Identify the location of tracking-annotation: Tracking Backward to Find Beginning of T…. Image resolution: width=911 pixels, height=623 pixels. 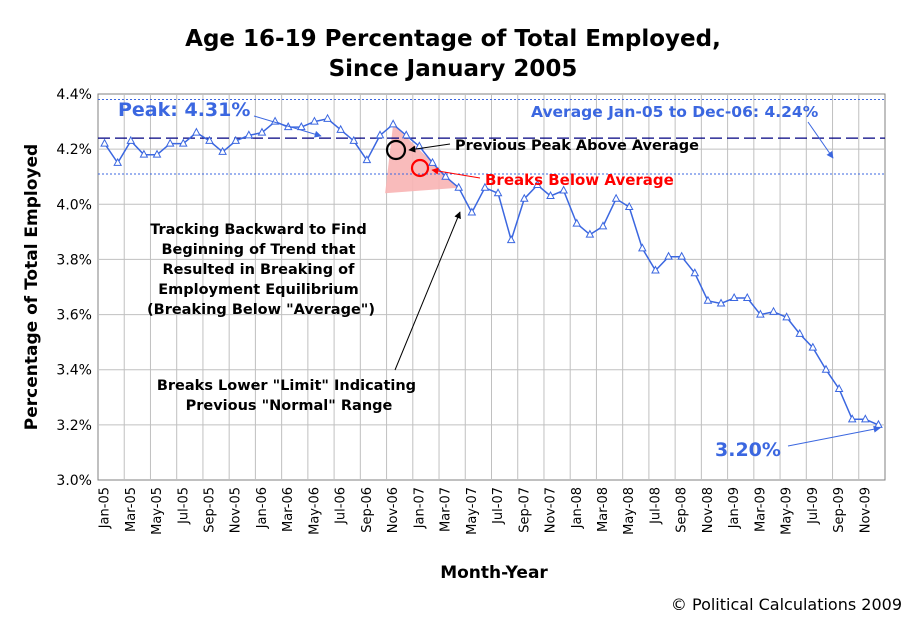
(261, 270).